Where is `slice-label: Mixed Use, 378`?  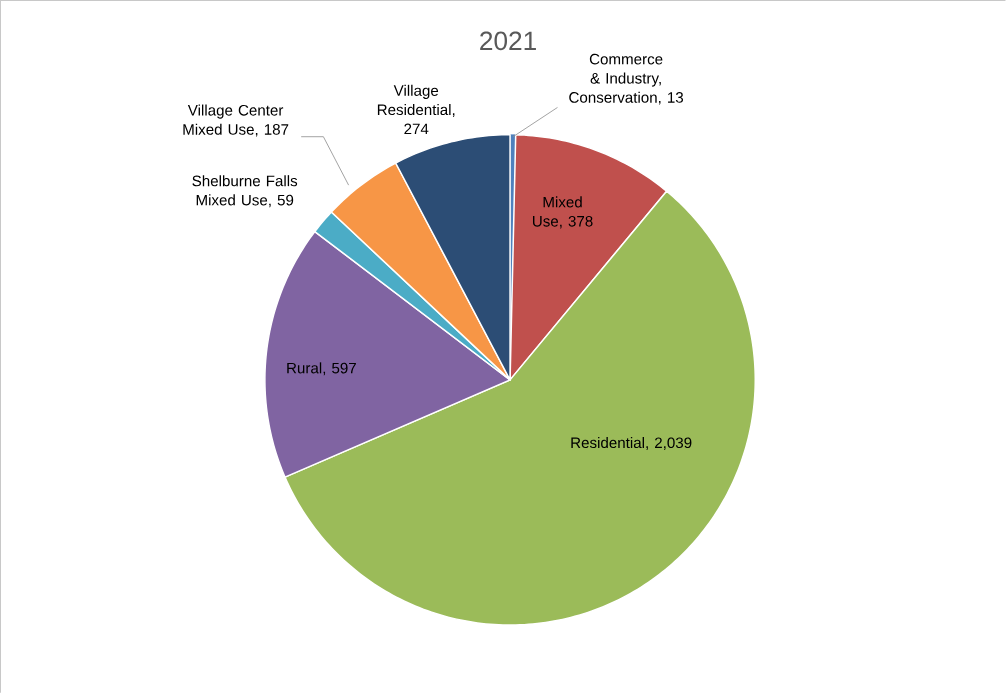
slice-label: Mixed Use, 378 is located at coordinates (563, 212).